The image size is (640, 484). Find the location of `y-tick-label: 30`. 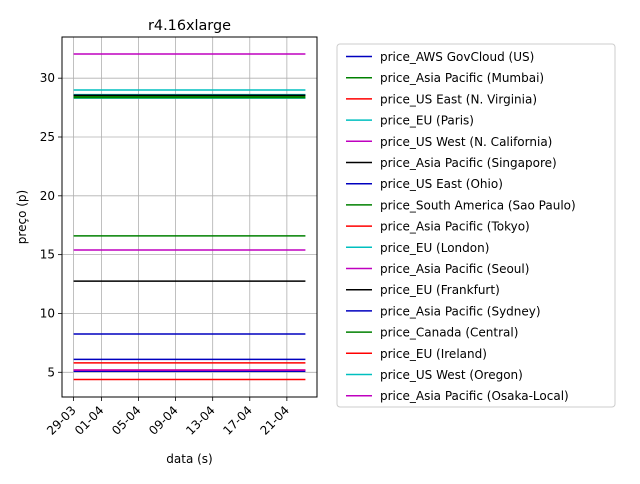

y-tick-label: 30 is located at coordinates (47, 78).